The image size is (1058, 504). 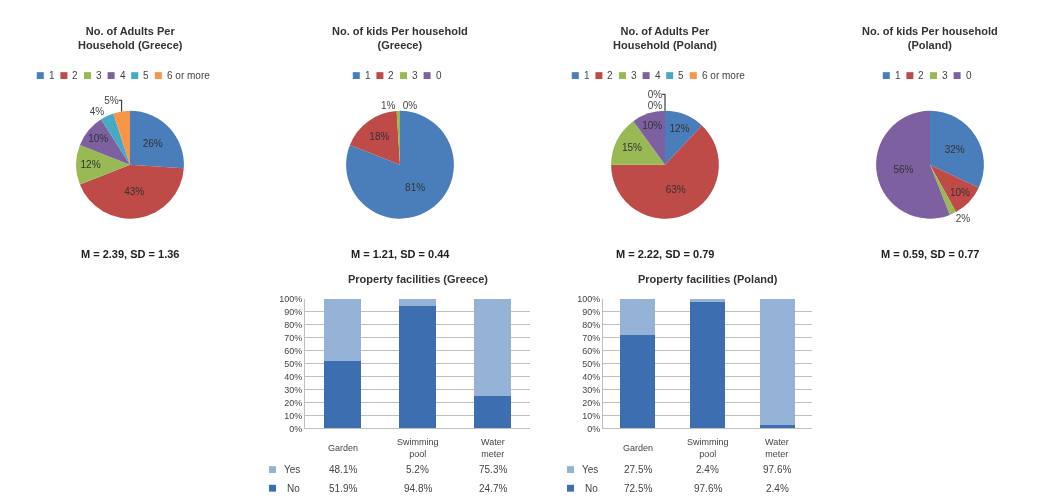 What do you see at coordinates (493, 488) in the screenshot?
I see `data-label: 24.7%` at bounding box center [493, 488].